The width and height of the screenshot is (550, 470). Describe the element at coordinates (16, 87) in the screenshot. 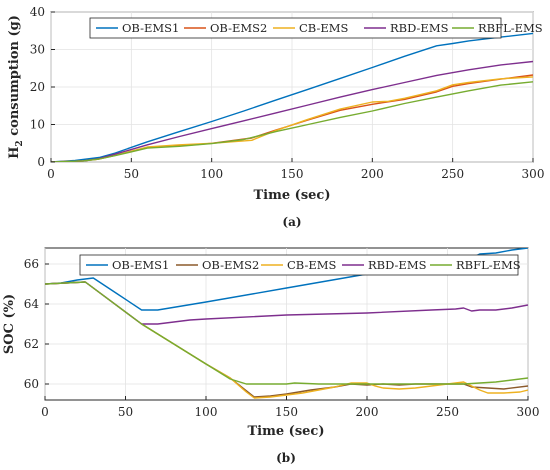

I see `chart-a-ylabel: H2 consumption (g)` at that location.